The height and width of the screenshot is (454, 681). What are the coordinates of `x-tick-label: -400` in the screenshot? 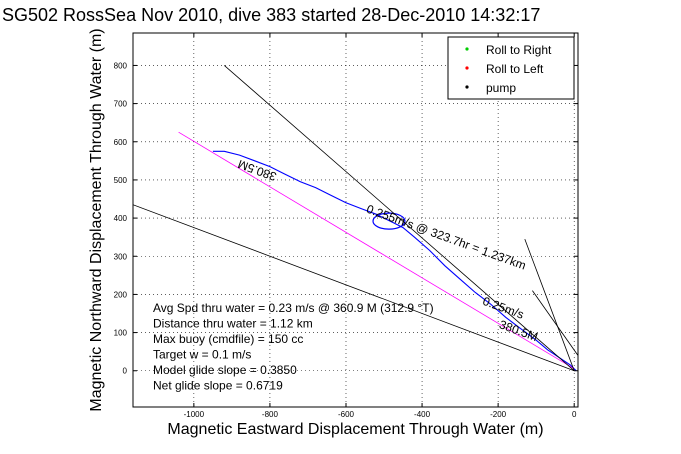 It's located at (422, 414).